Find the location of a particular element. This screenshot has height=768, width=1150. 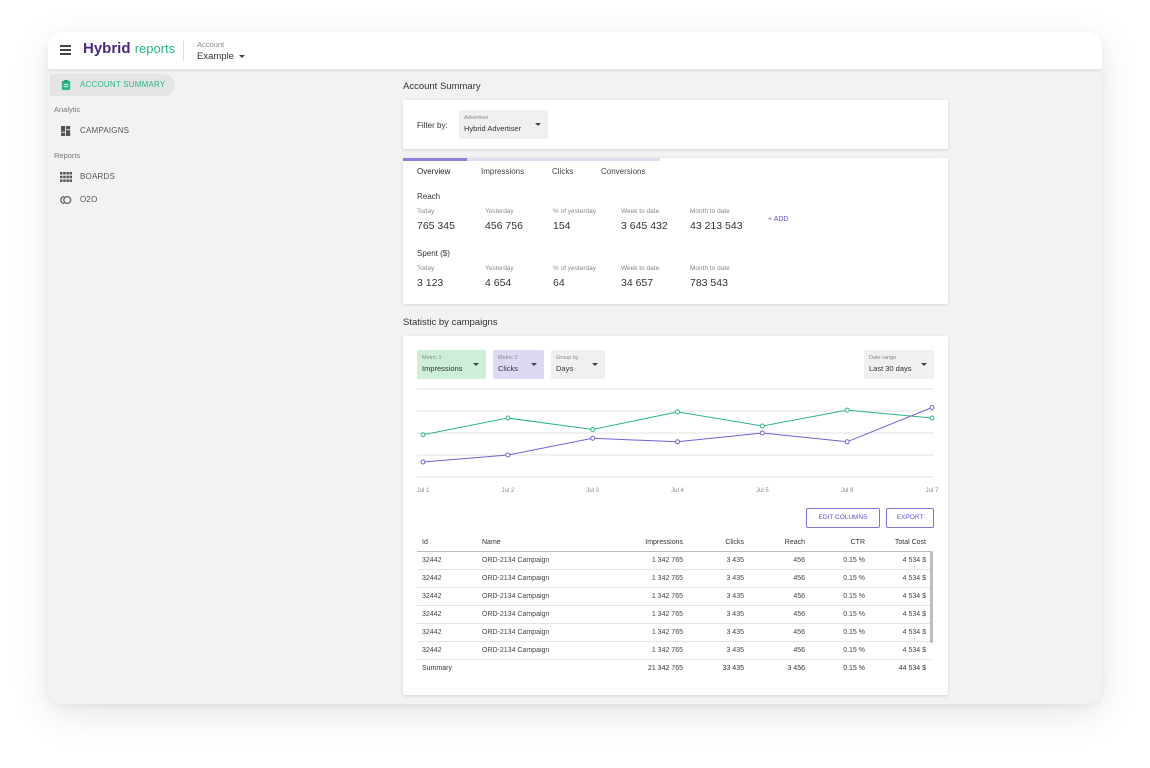

tab-impressions: Impressions is located at coordinates (503, 171).